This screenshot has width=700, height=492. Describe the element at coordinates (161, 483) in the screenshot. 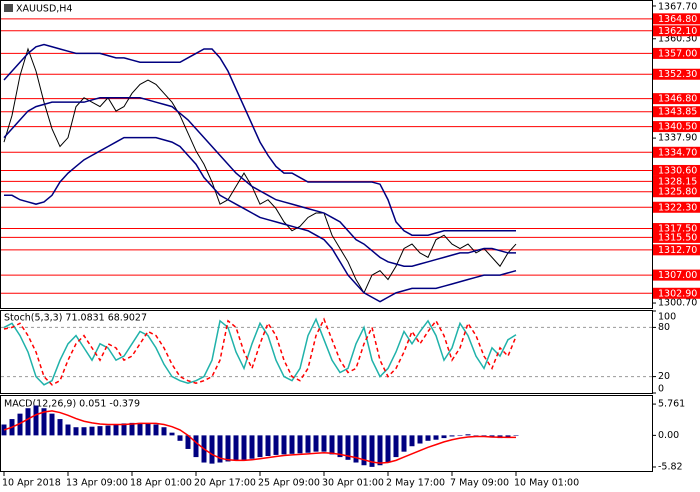

I see `x-tick-label: 18 Apr 01:00` at that location.